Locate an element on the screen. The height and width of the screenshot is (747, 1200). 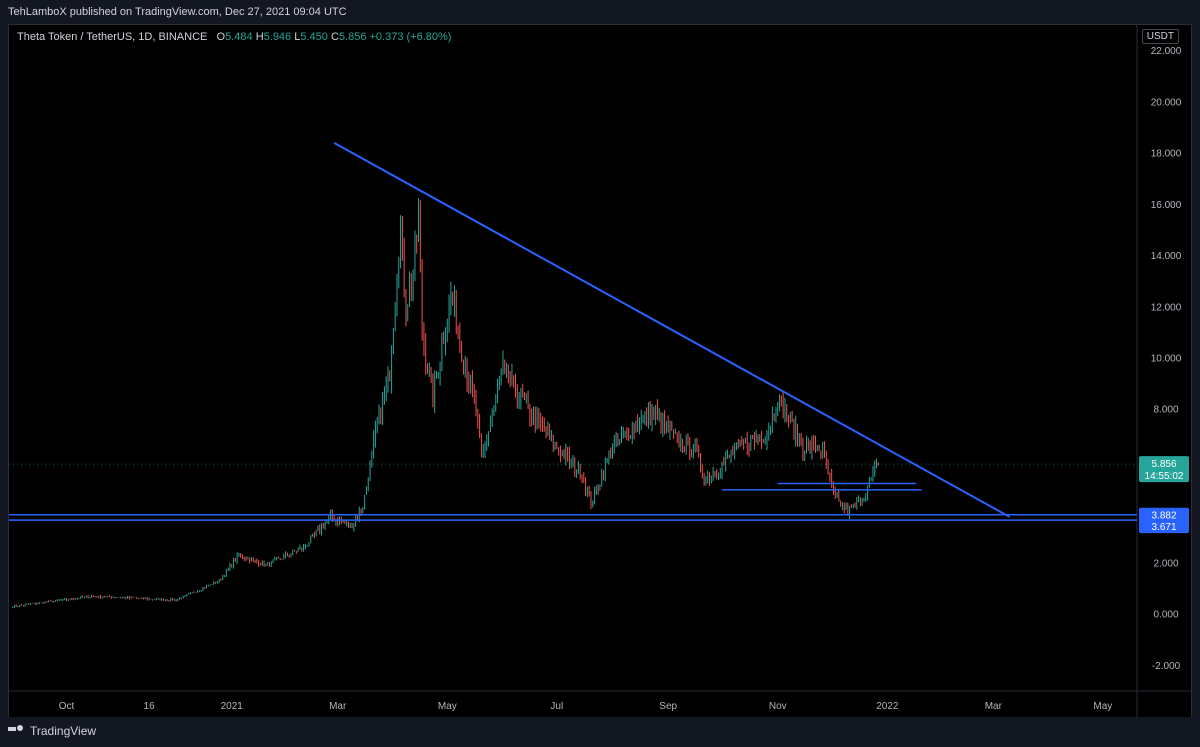
symbol-name: Theta Token / TetherUS, 1D, BINANCE is located at coordinates (112, 37).